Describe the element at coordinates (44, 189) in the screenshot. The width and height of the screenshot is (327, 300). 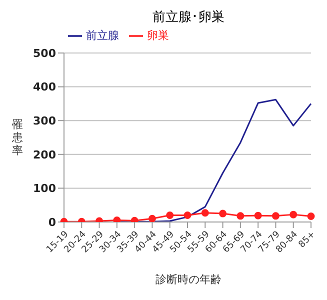
I see `y-tick-label: 100` at that location.